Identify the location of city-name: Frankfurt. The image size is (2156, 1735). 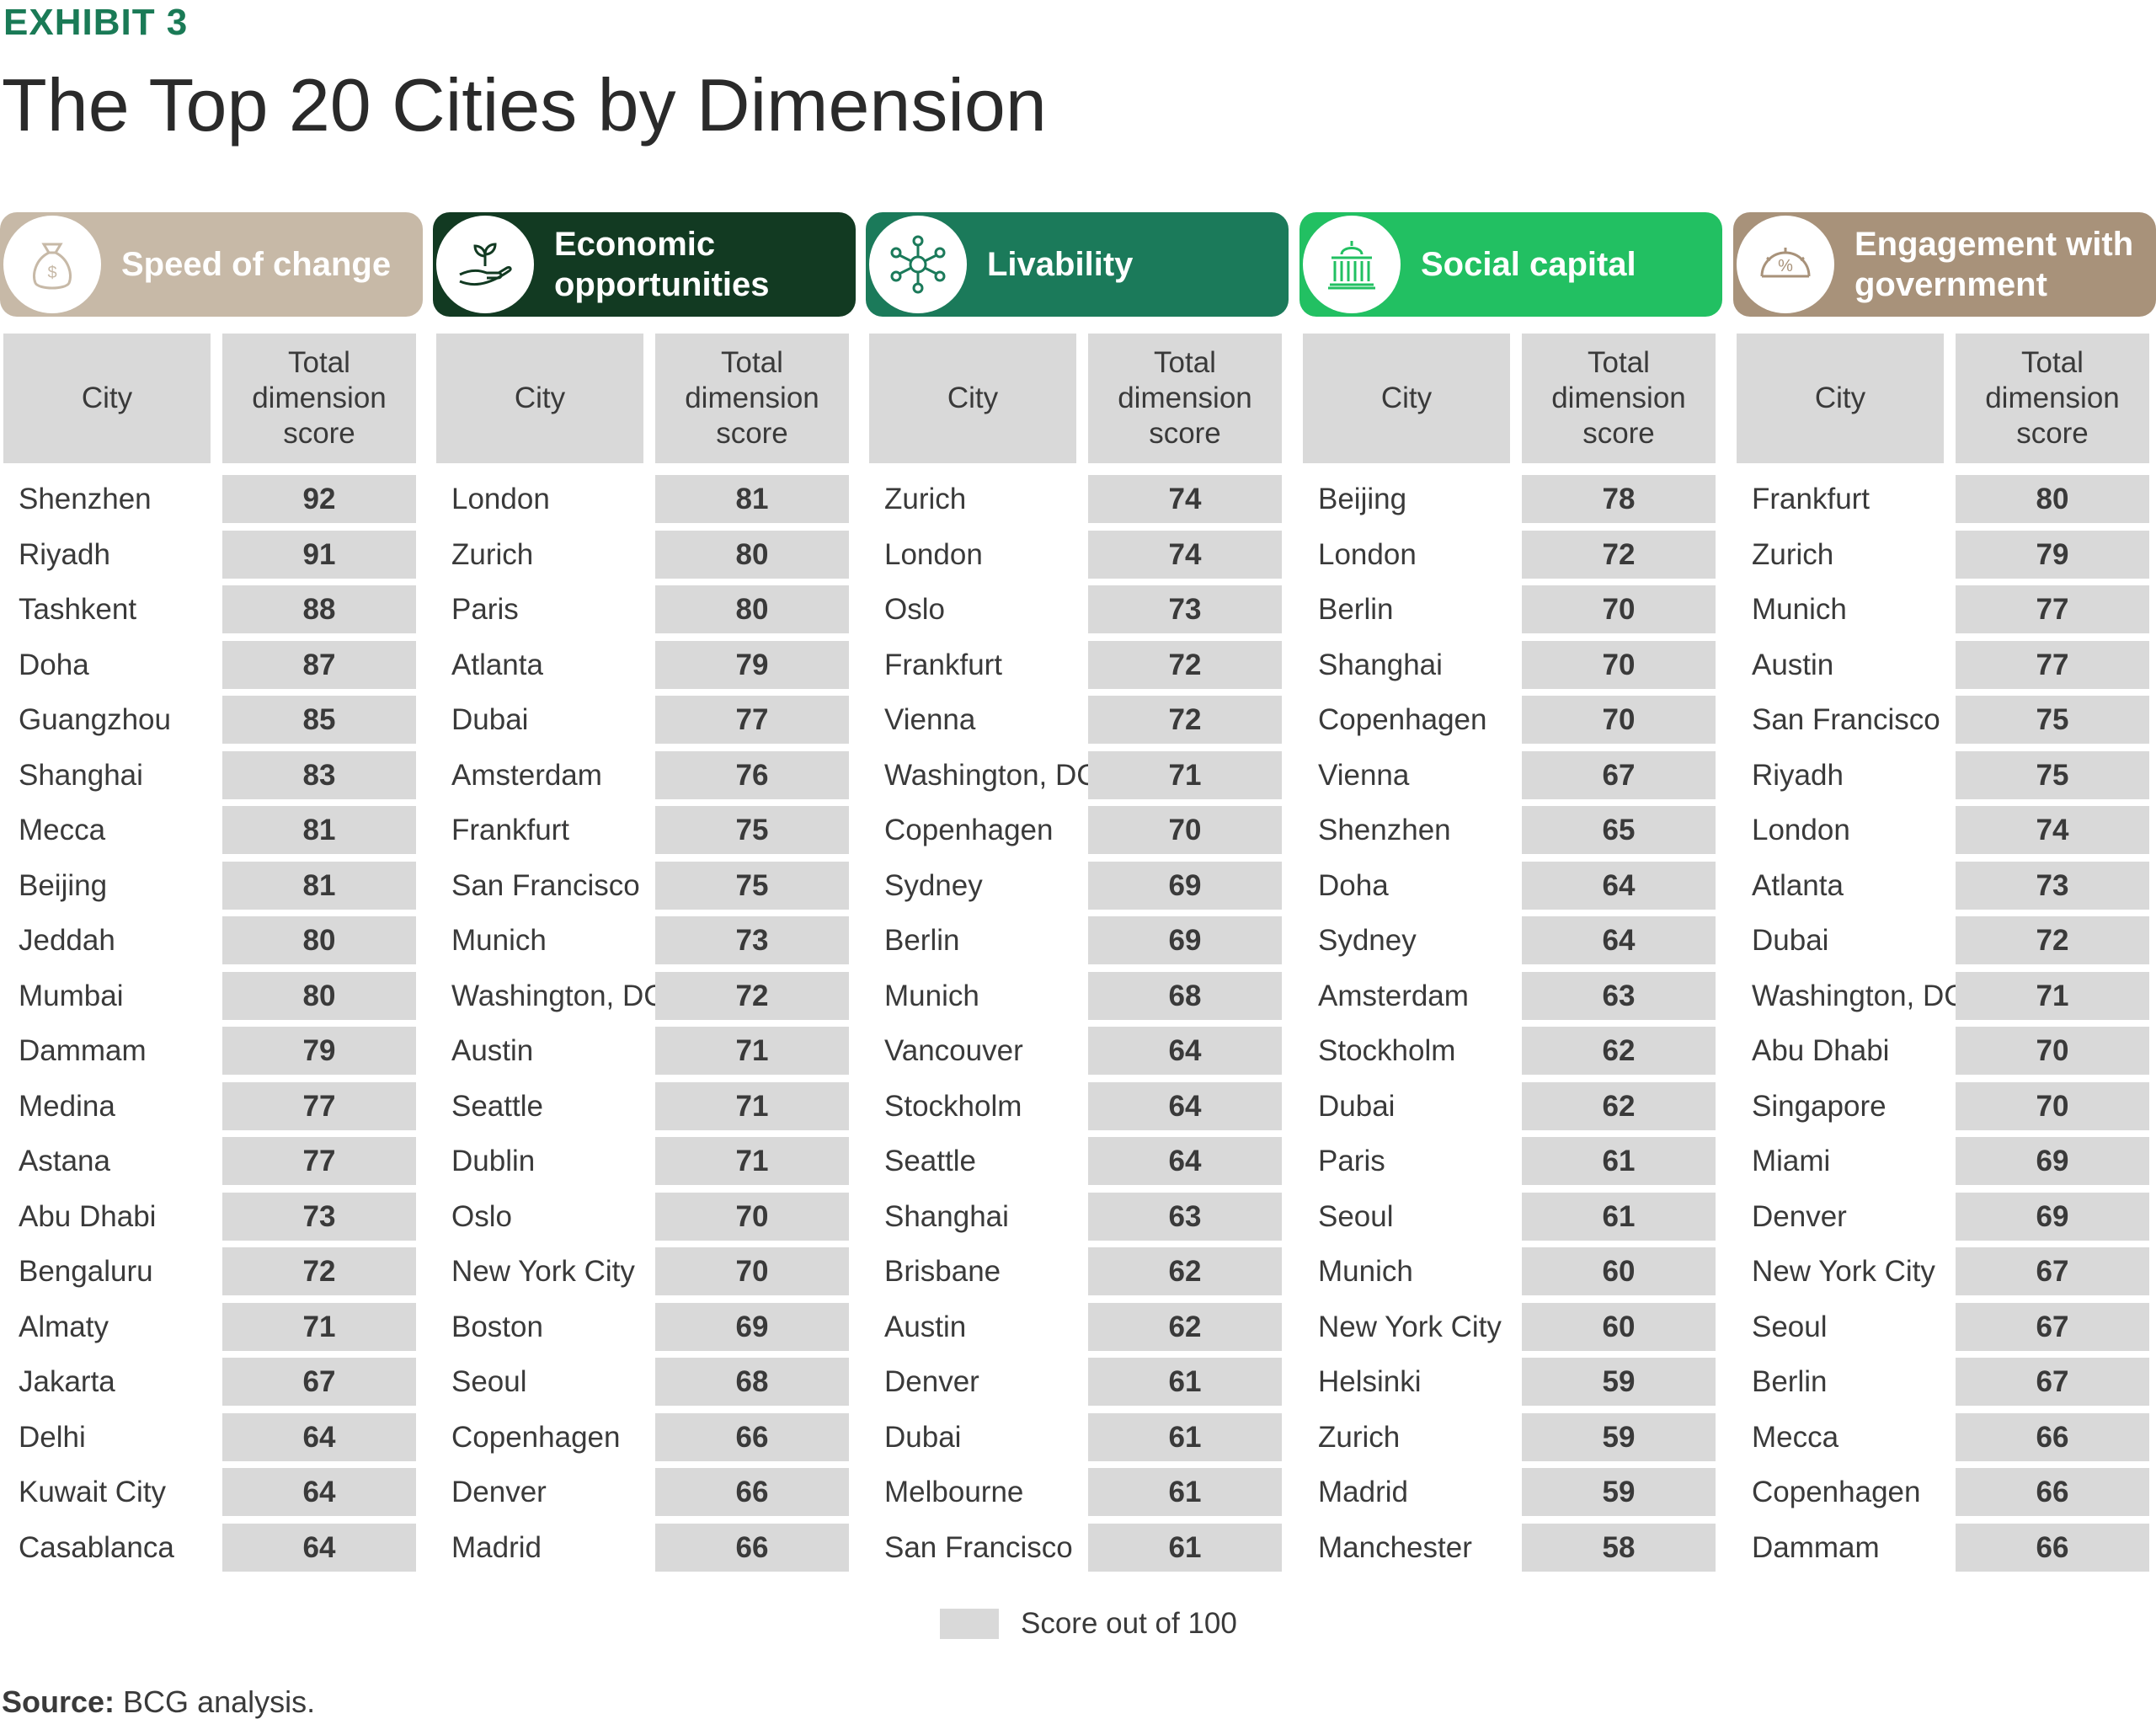
(943, 664).